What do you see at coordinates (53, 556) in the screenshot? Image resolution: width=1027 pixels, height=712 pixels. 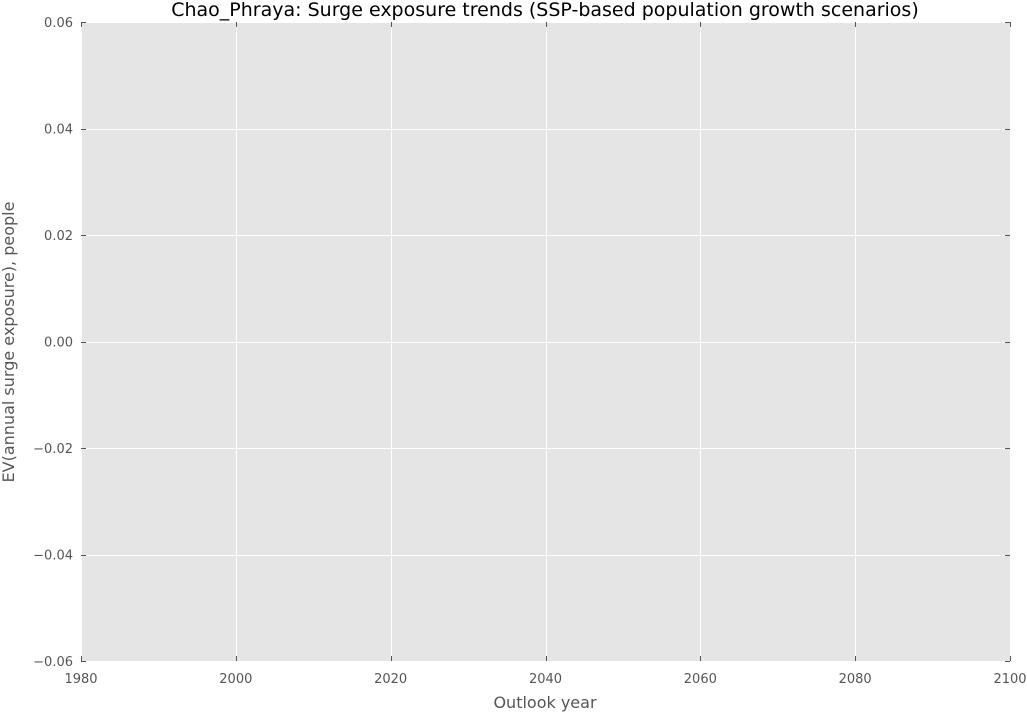 I see `y-tick-label: −0.04` at bounding box center [53, 556].